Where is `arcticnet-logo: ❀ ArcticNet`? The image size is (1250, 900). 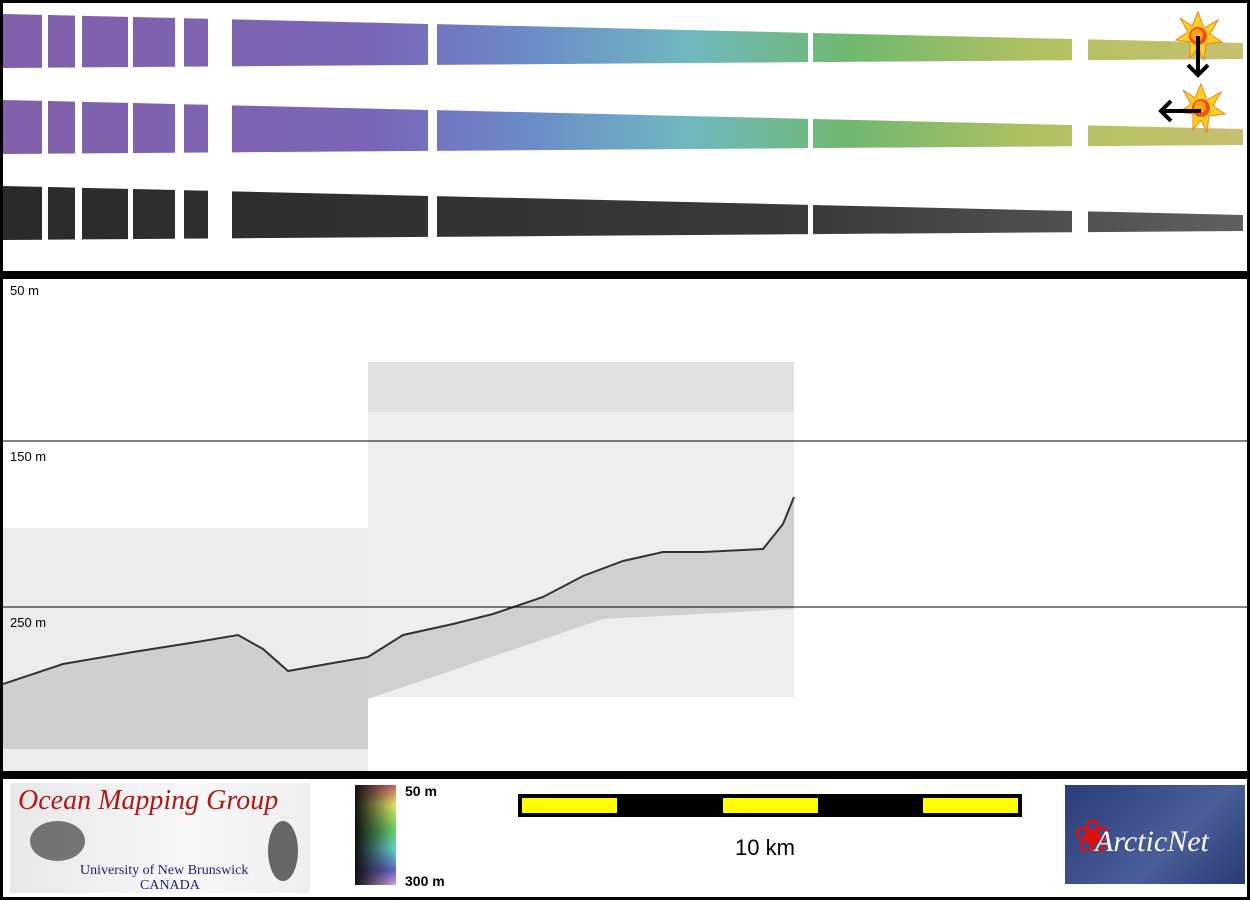
arcticnet-logo: ❀ ArcticNet is located at coordinates (1155, 834).